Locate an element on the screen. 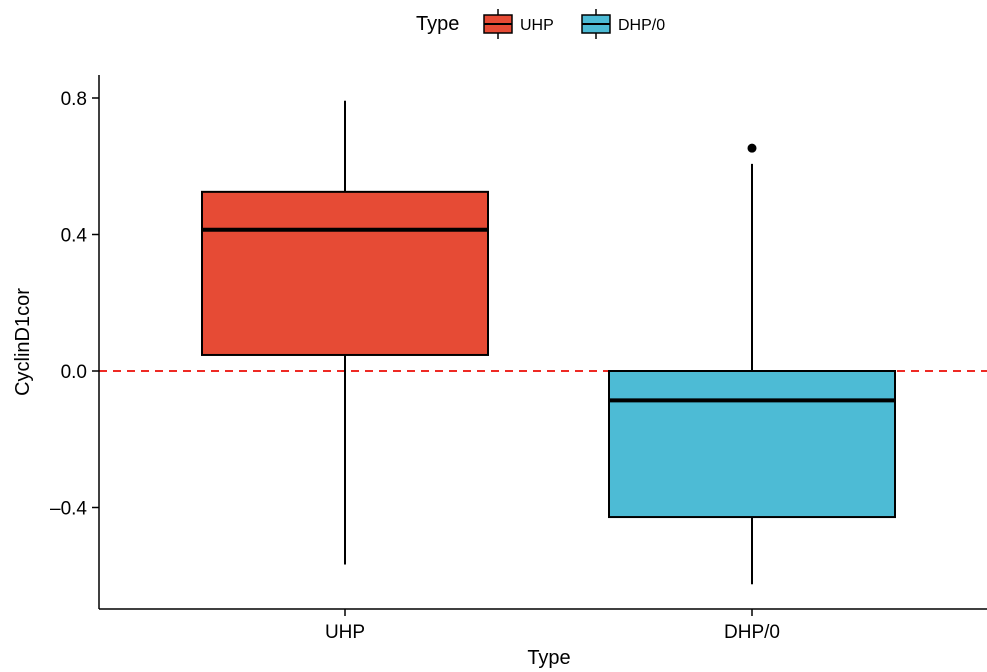 Image resolution: width=987 pixels, height=672 pixels. y-axis-ticks: 0.8 0.4 0.0 –0.4 is located at coordinates (74, 304).